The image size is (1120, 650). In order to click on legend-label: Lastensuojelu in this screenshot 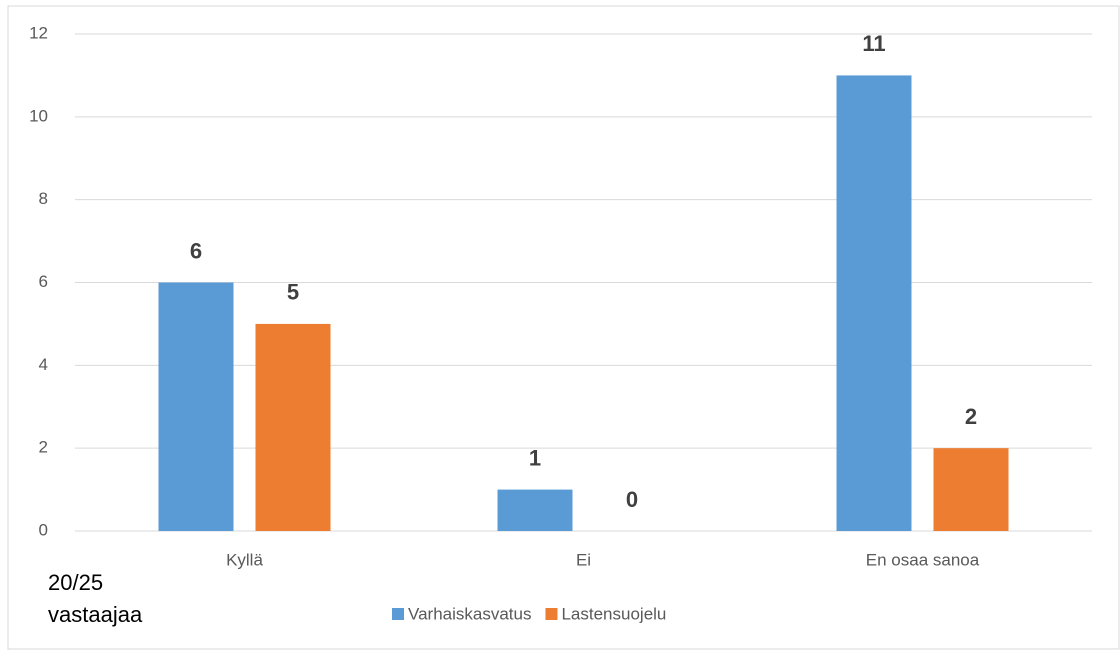, I will do `click(613, 613)`.